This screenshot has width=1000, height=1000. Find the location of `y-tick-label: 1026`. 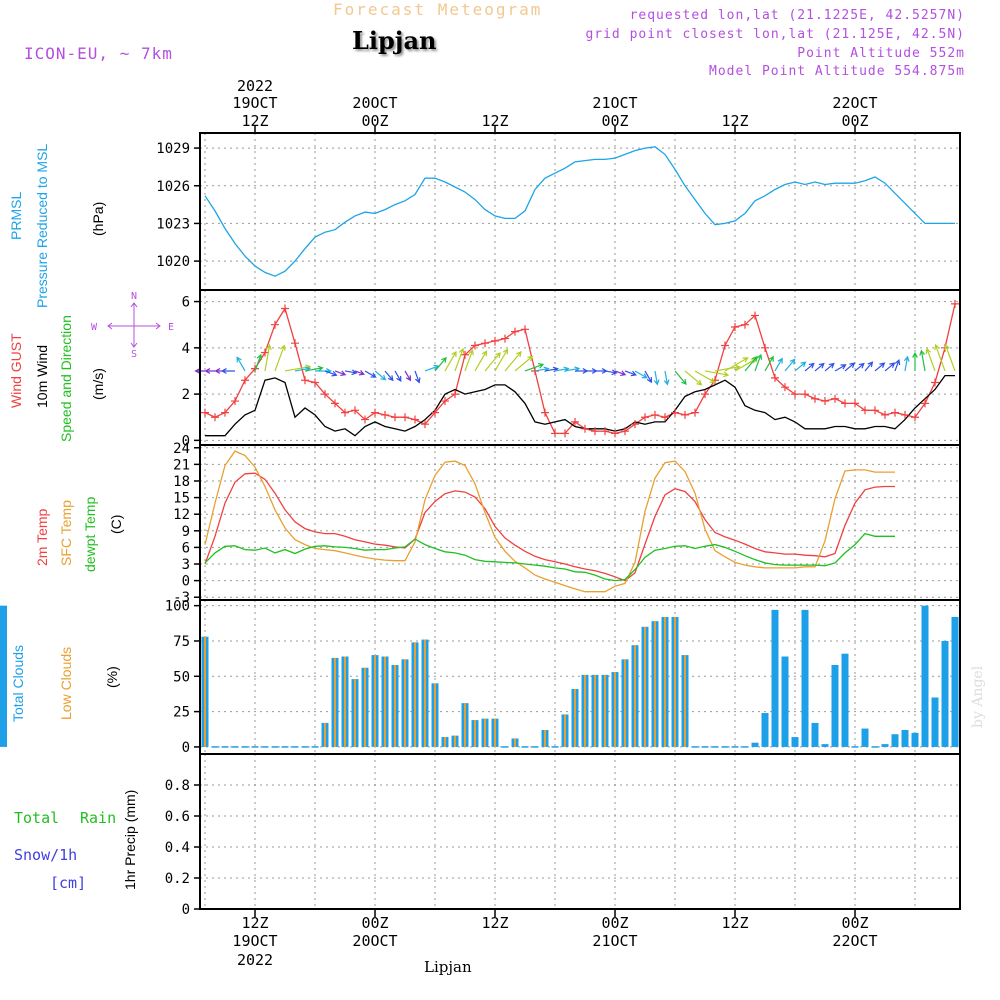

y-tick-label: 1026 is located at coordinates (173, 187).